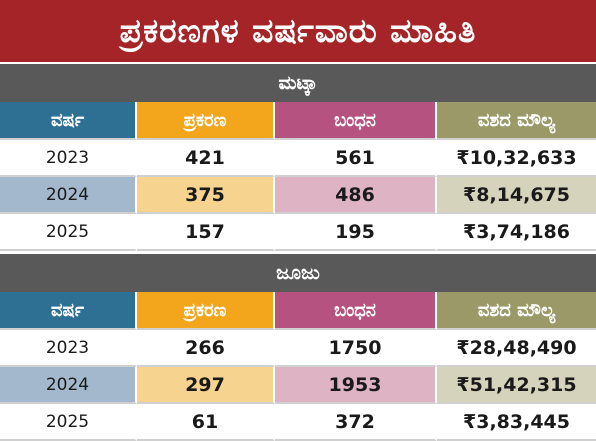  I want to click on table-row: 2025 157 195 ₹3,74,186, so click(298, 232).